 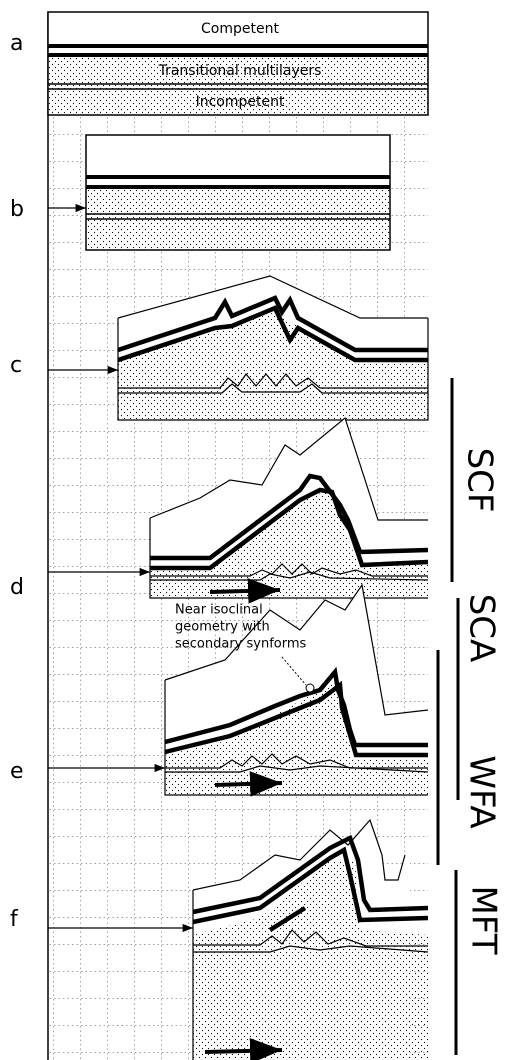 I want to click on panel-label: a, so click(x=16, y=43).